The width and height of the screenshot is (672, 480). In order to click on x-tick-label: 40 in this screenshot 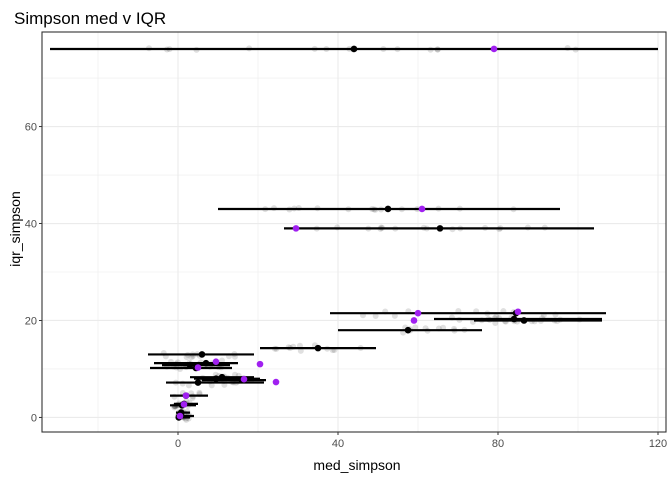, I will do `click(338, 444)`.